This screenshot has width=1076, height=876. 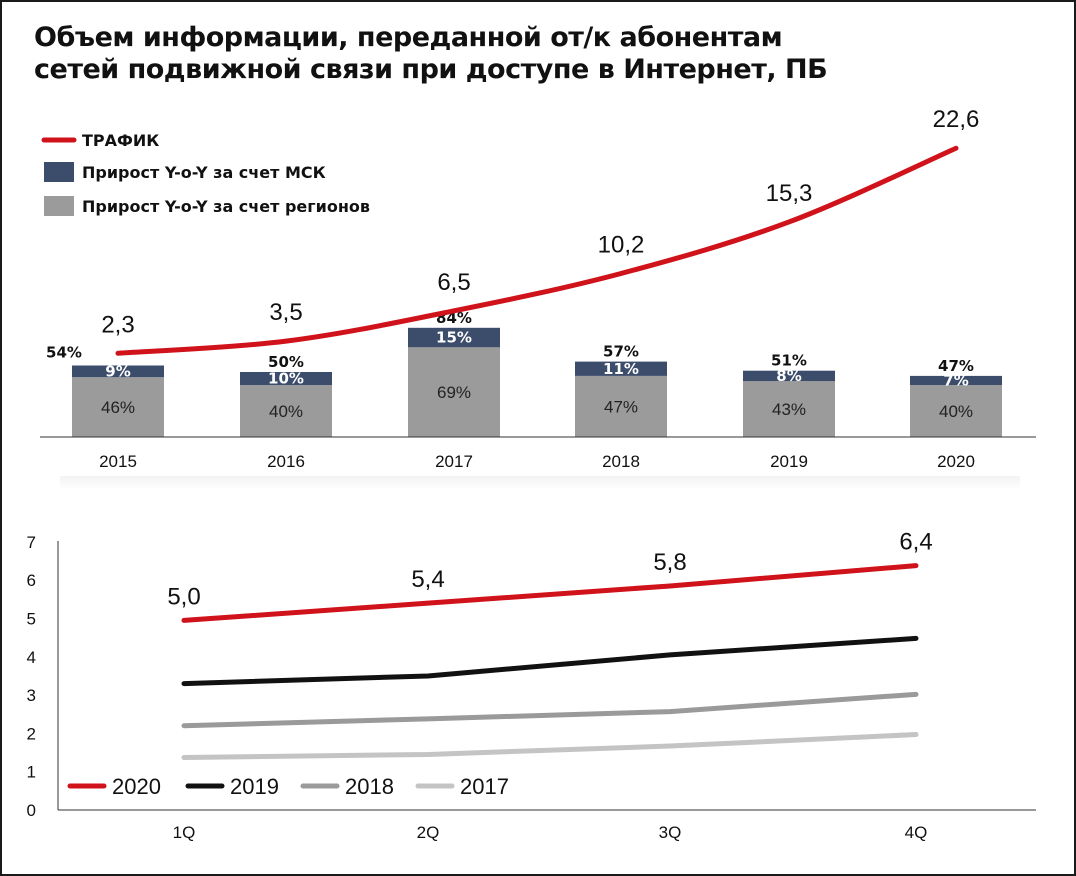 I want to click on bar-total-label: 50%, so click(x=286, y=362).